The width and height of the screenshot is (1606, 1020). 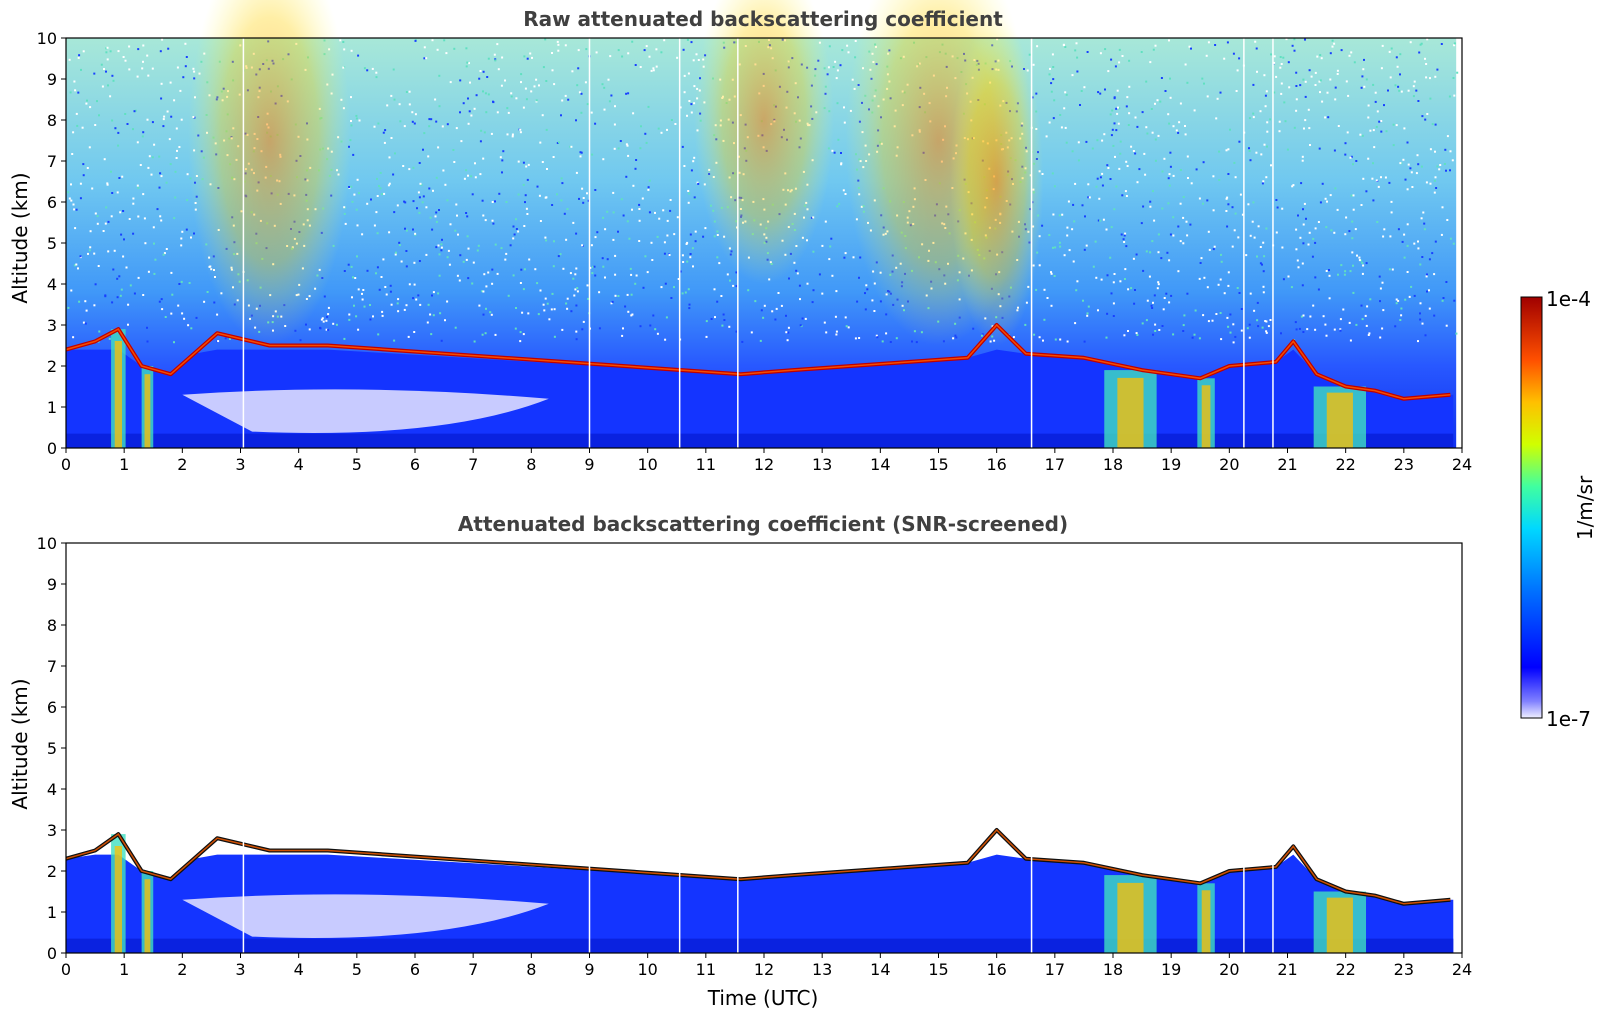 I want to click on colorbar-min-label: 1e-7, so click(x=1568, y=719).